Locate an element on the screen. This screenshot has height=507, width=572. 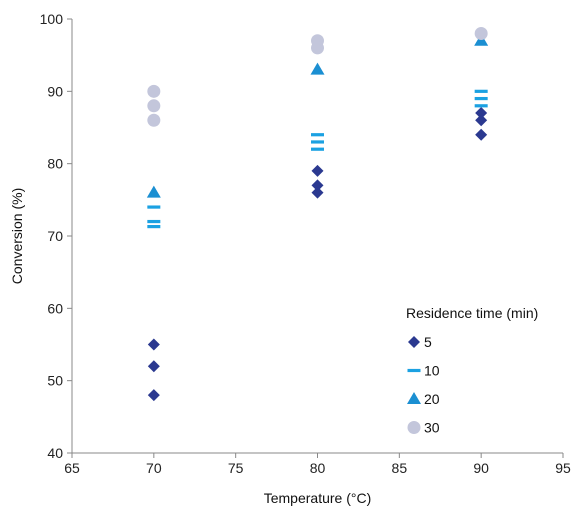
x-tick-label: 90 is located at coordinates (481, 468).